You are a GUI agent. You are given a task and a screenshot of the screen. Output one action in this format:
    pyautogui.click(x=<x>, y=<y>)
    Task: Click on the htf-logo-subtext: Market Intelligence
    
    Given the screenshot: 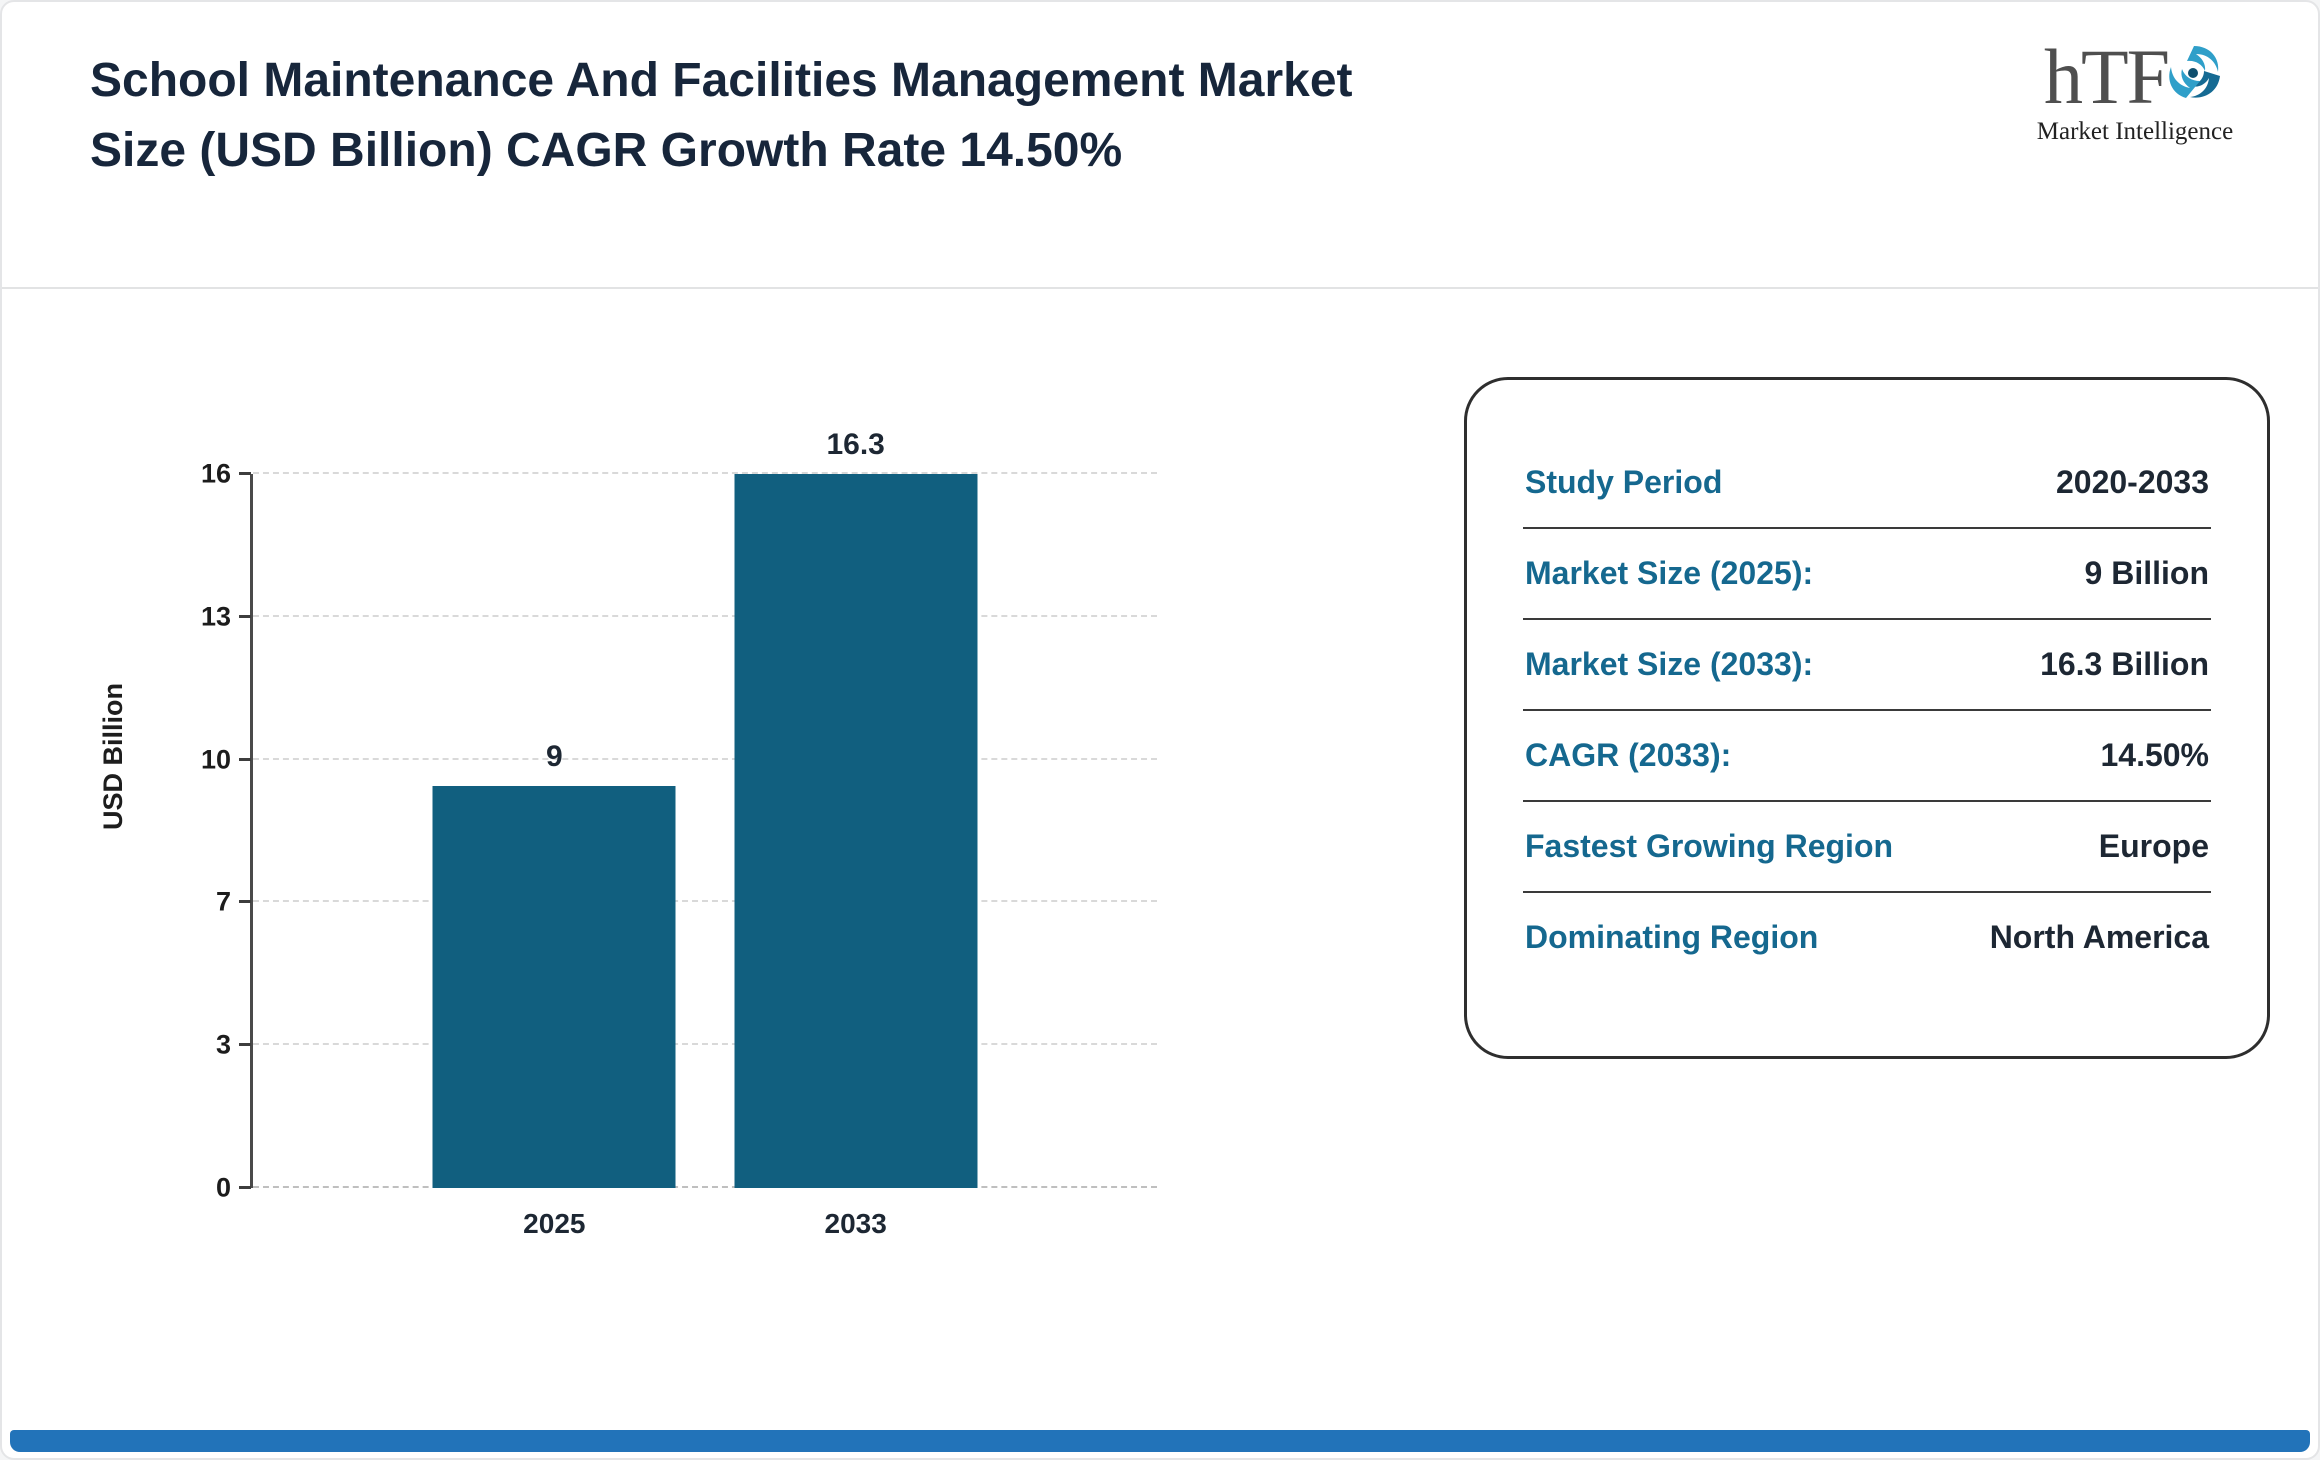 What is the action you would take?
    pyautogui.click(x=2135, y=131)
    